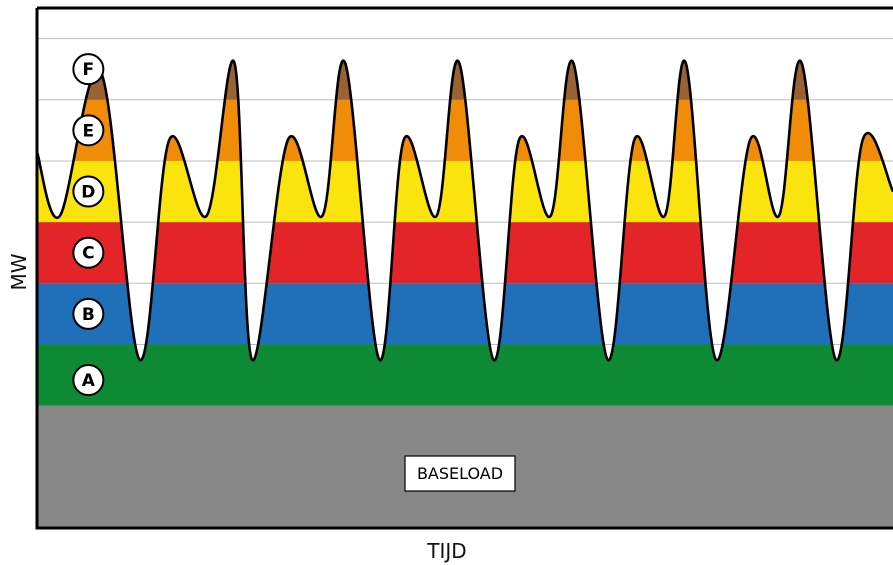  I want to click on badge-c: C, so click(88, 252).